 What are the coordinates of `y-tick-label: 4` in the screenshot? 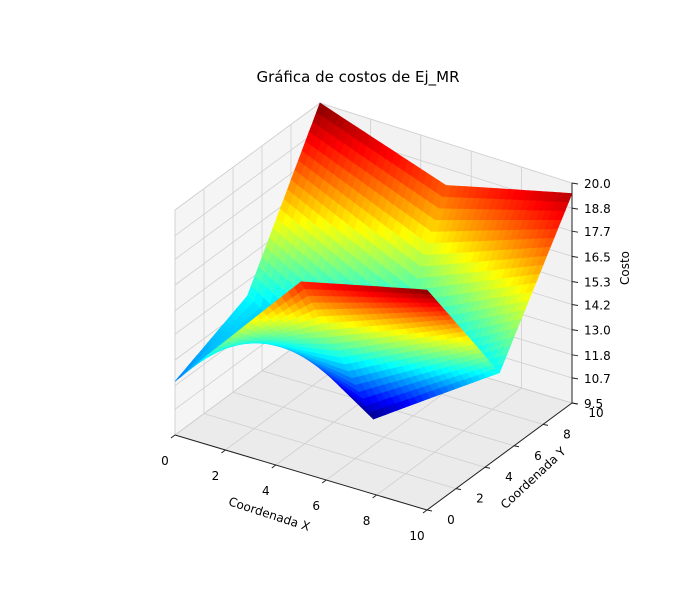 It's located at (509, 477).